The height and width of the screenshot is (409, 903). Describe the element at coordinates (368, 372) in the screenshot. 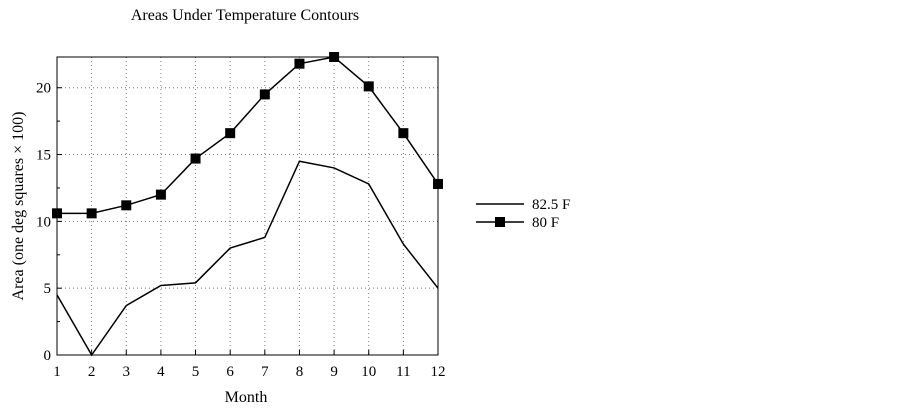

I see `x-tick-label: 10` at that location.